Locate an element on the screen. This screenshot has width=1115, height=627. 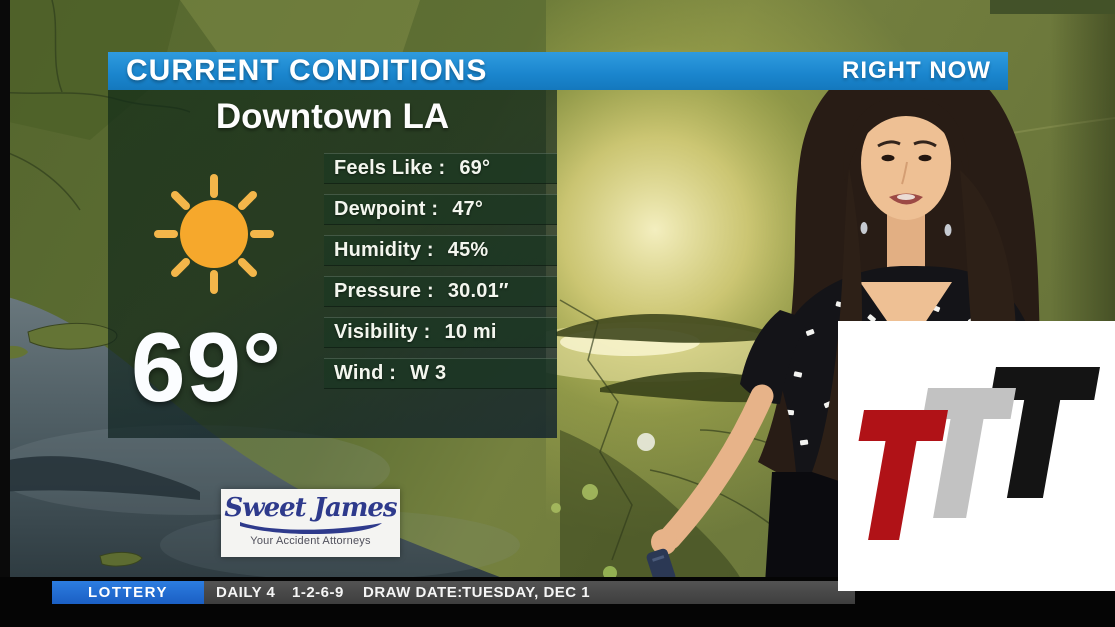
stat-value: W 3 is located at coordinates (428, 373).